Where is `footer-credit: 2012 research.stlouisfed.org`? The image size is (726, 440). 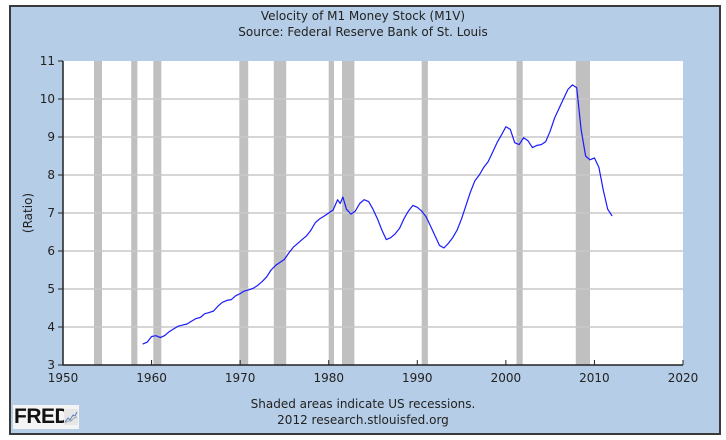
footer-credit: 2012 research.stlouisfed.org is located at coordinates (363, 420).